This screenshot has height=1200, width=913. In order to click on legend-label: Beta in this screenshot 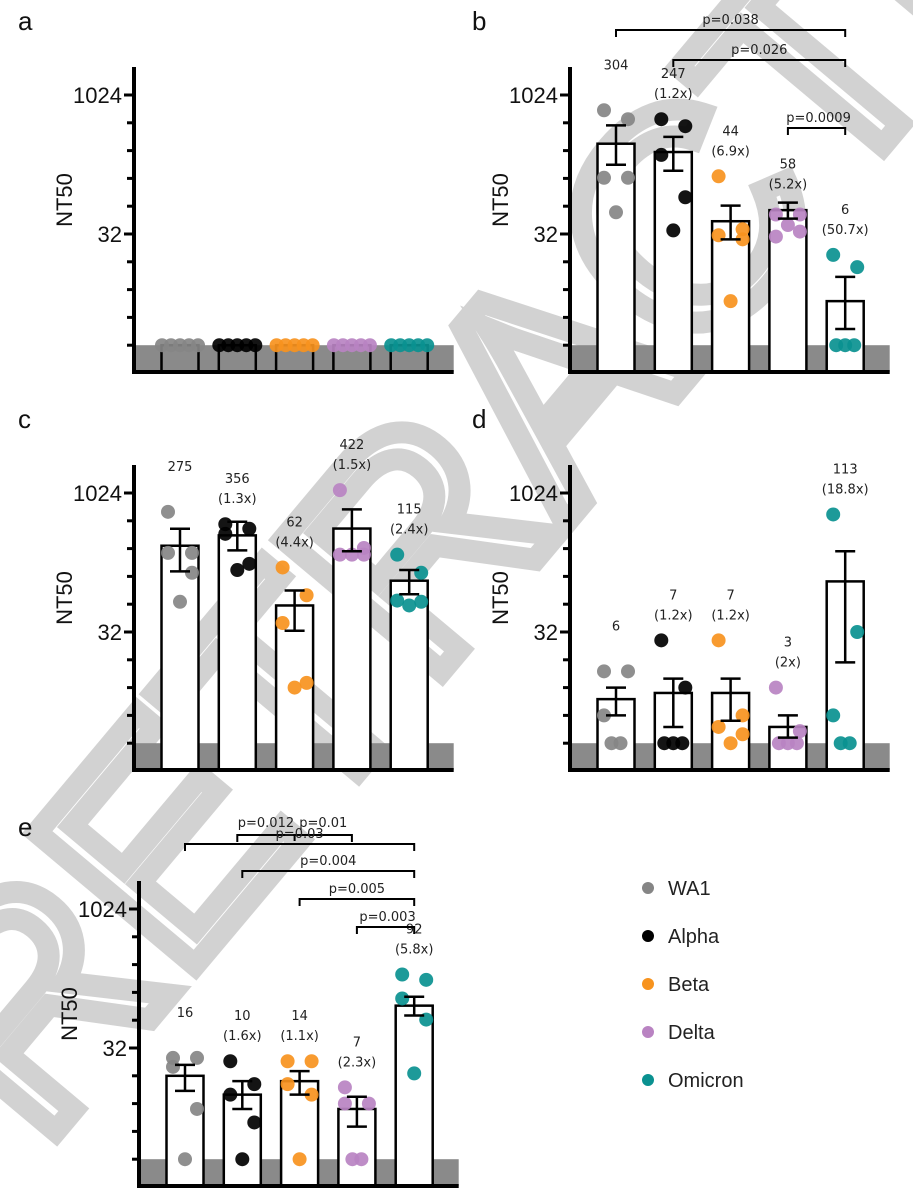, I will do `click(689, 985)`.